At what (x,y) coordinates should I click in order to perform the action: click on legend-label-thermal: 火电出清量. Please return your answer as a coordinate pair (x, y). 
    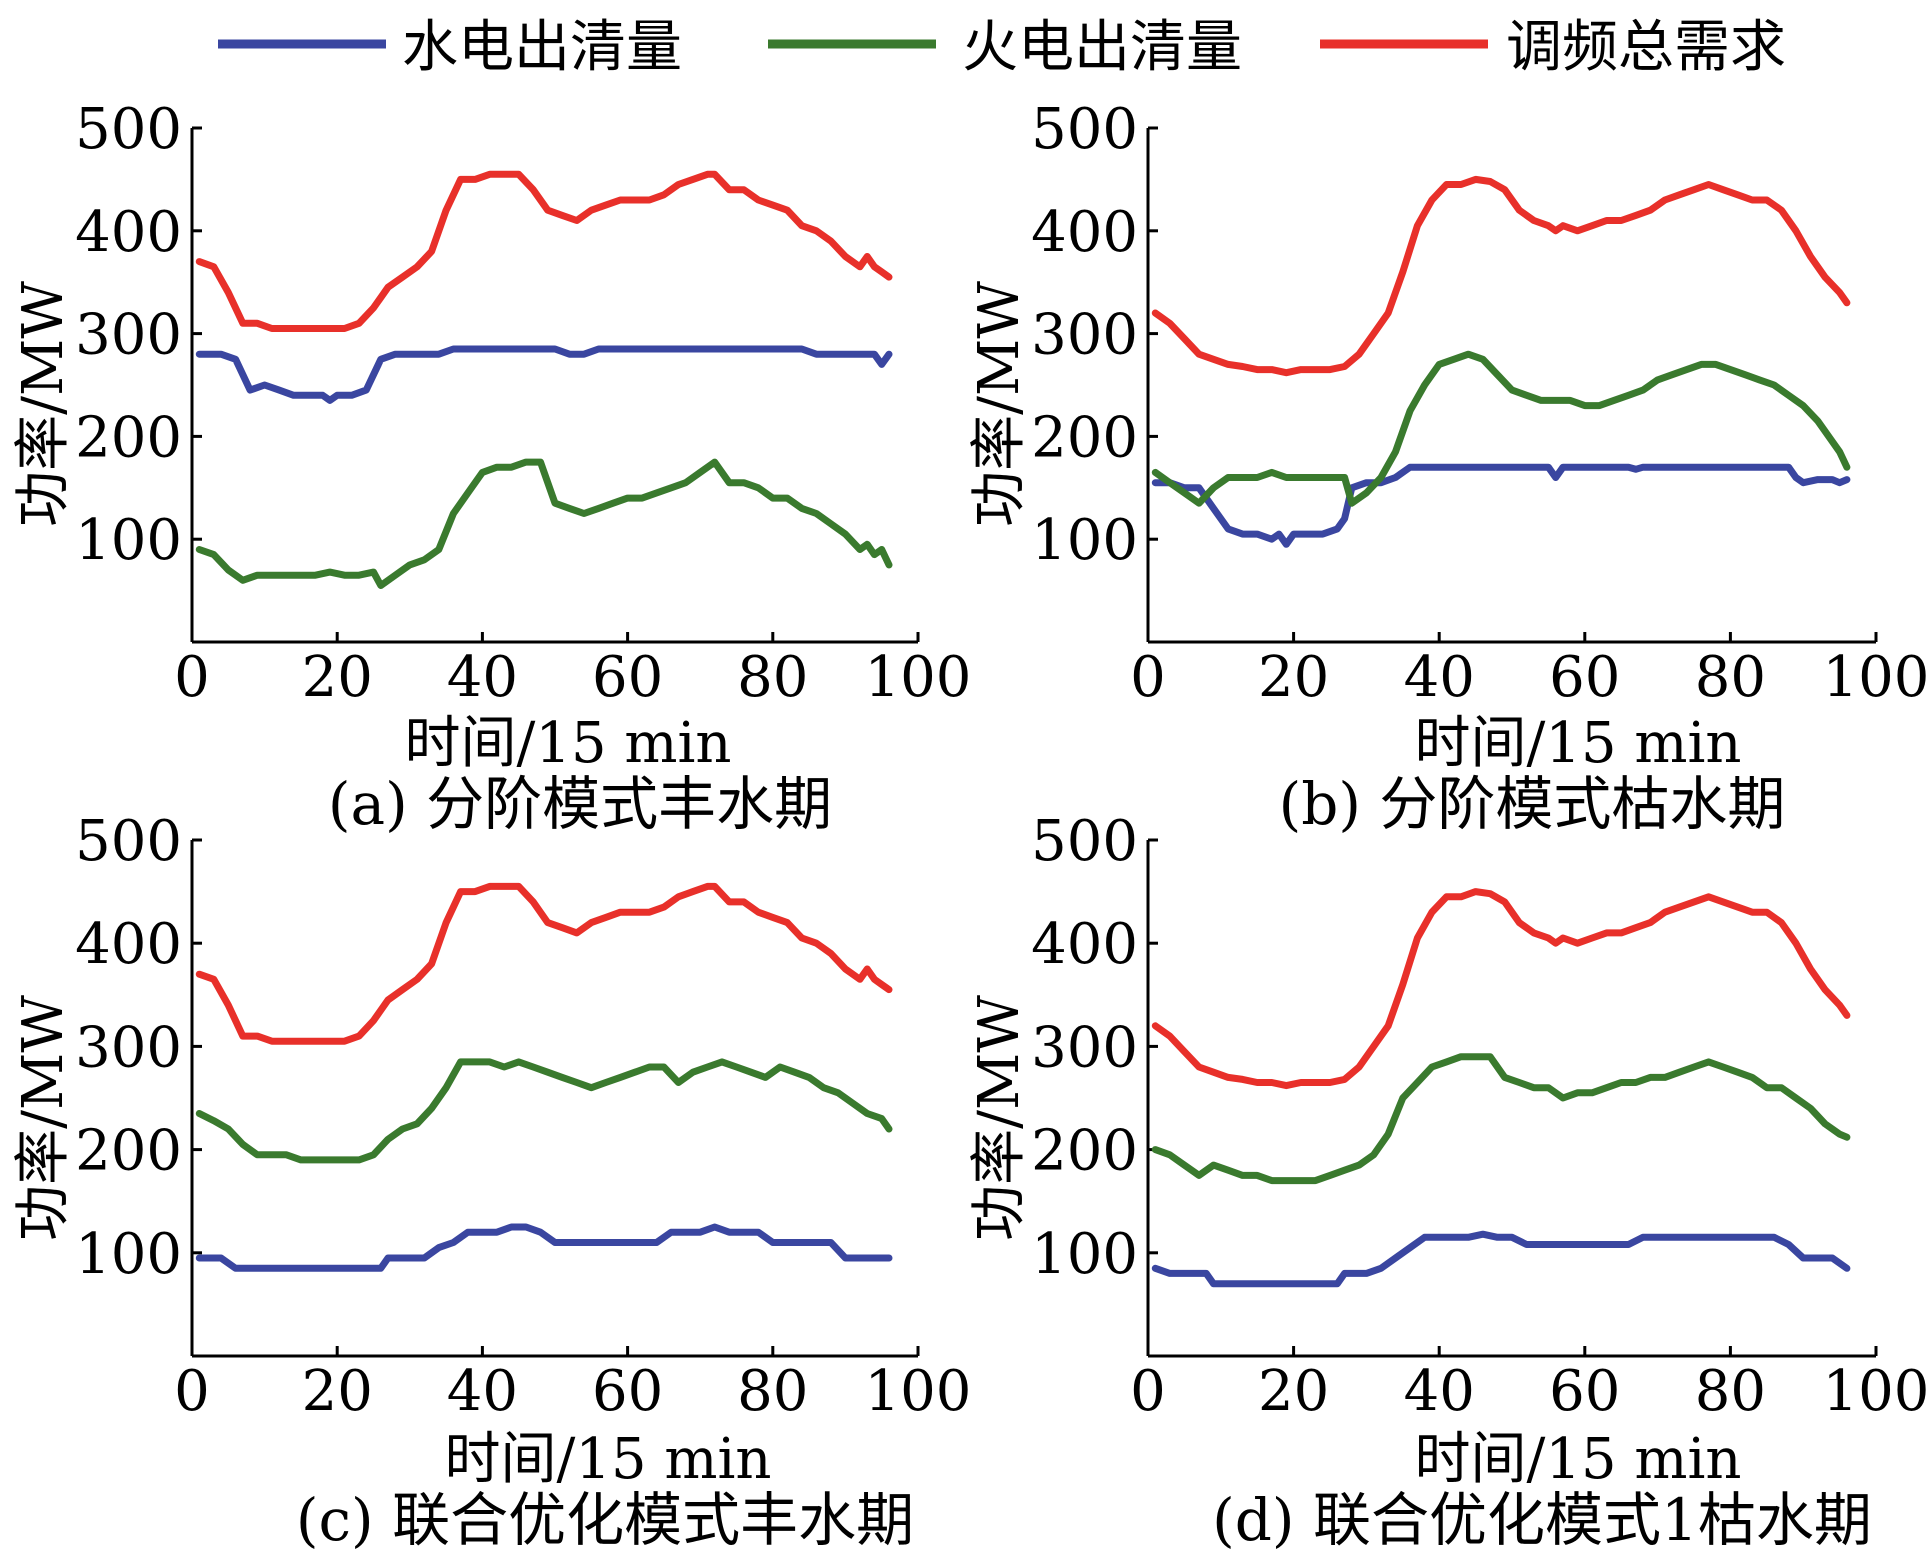
    Looking at the image, I should click on (1102, 47).